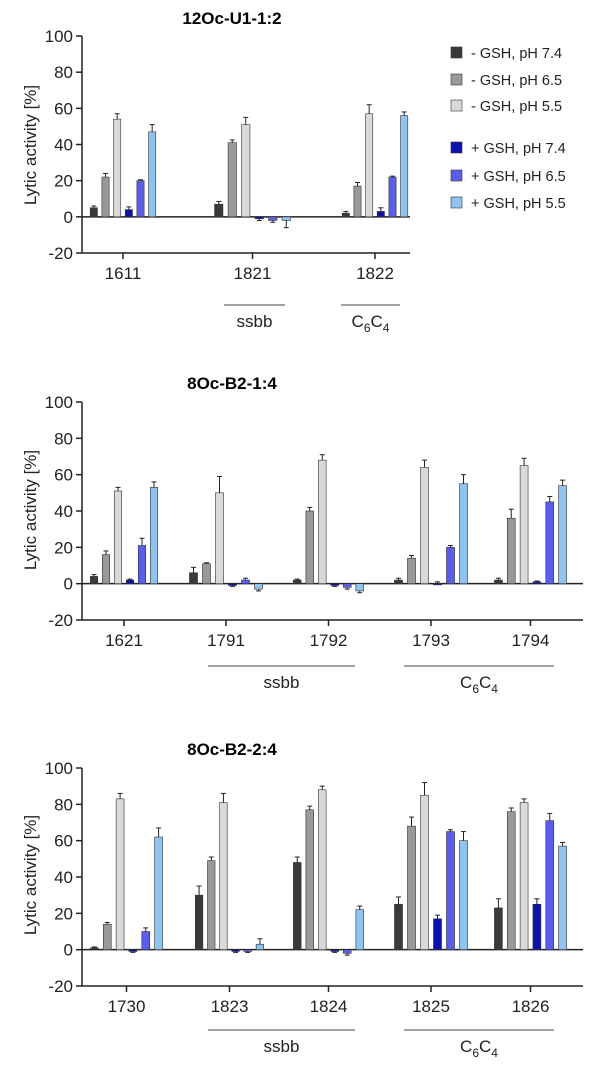 The width and height of the screenshot is (598, 1066). What do you see at coordinates (231, 18) in the screenshot?
I see `chart-title: 12Oc-U1-1:2` at bounding box center [231, 18].